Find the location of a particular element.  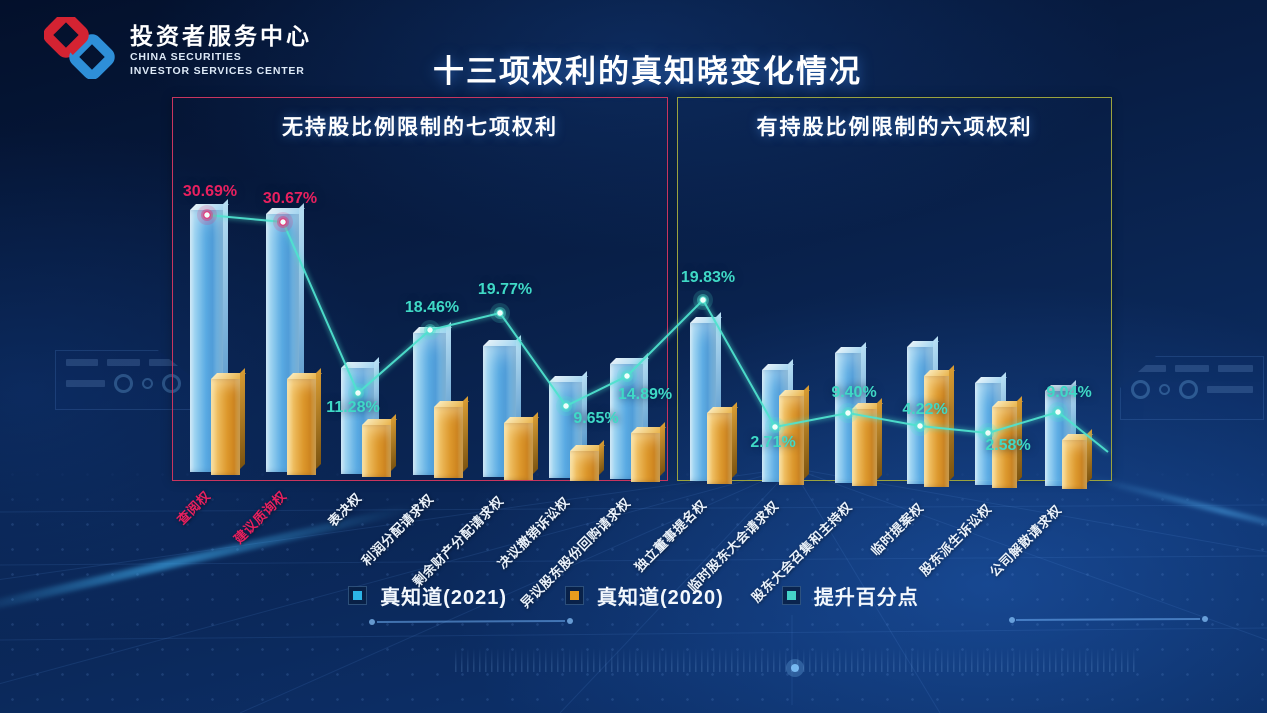

legend-swatch-2020-icon is located at coordinates (574, 595).